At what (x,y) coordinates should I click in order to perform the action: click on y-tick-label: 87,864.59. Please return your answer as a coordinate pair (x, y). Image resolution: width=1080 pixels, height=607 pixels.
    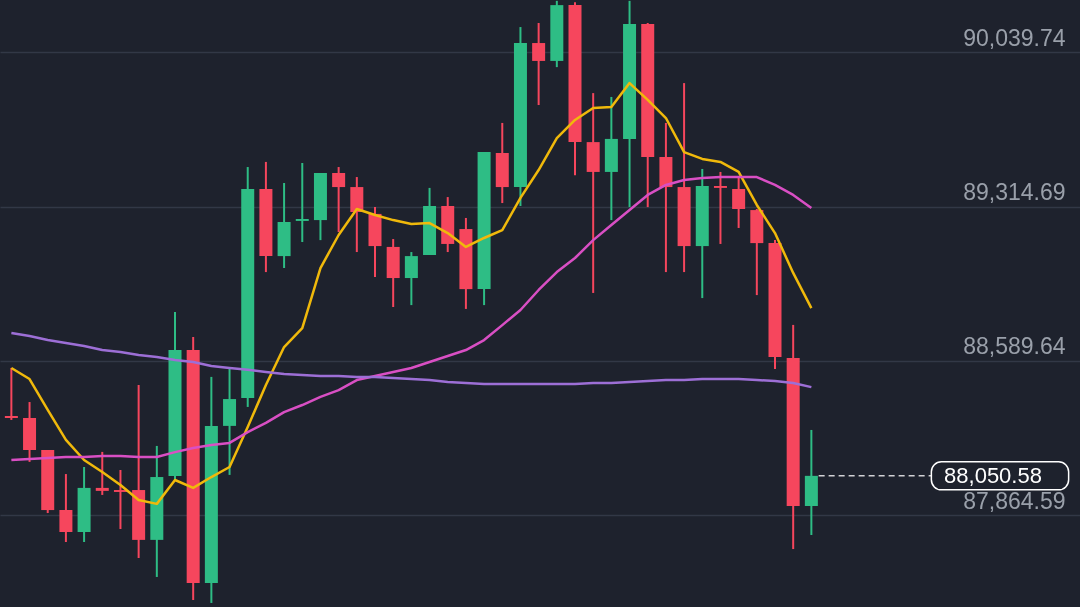
    Looking at the image, I should click on (1014, 500).